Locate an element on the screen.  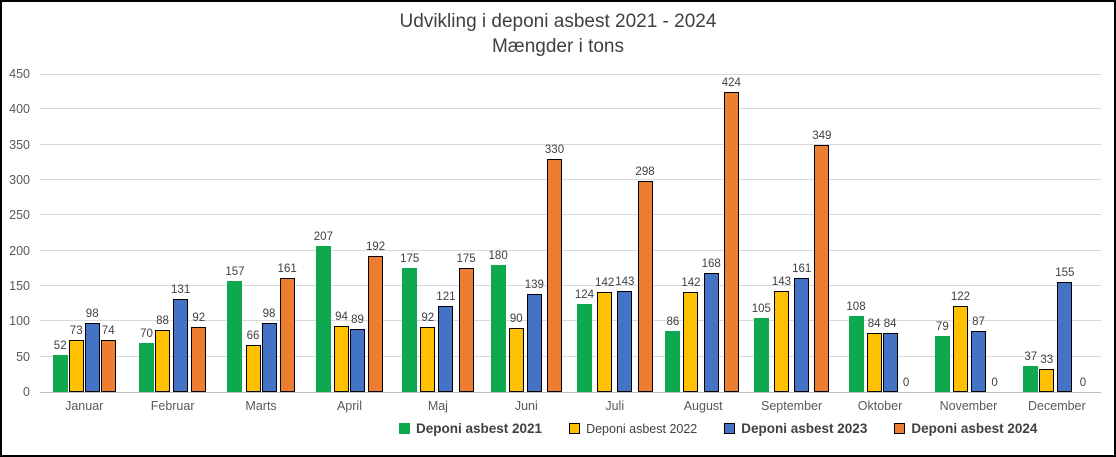
bar-slot: 105 is located at coordinates (761, 233).